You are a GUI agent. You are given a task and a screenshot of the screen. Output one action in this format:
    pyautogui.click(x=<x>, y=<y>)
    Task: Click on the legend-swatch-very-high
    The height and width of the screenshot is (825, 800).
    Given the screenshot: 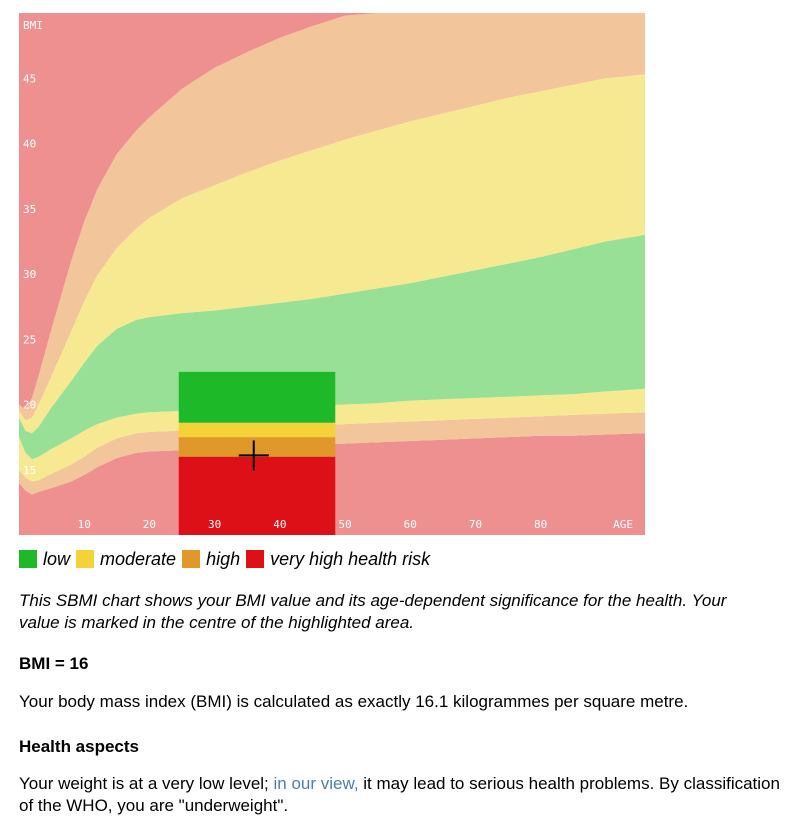 What is the action you would take?
    pyautogui.click(x=255, y=559)
    